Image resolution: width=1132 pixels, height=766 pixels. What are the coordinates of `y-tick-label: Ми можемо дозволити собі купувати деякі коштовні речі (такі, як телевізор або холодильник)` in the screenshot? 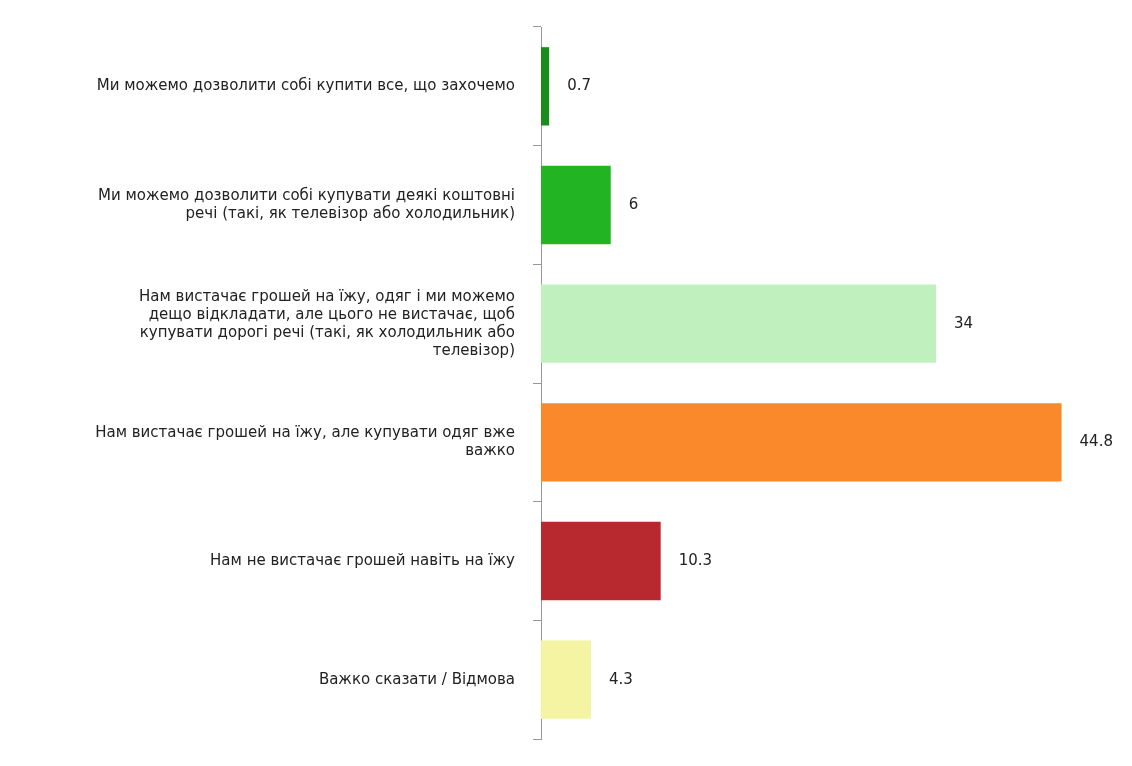 It's located at (306, 203).